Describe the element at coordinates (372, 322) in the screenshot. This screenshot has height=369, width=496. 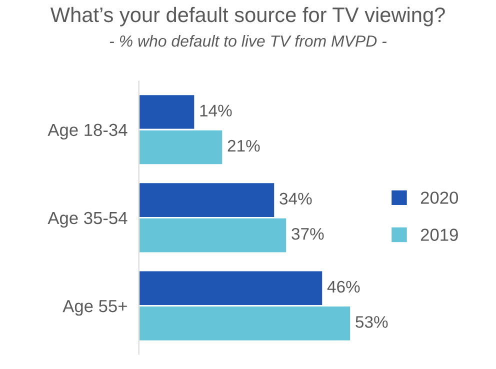
I see `data-label: 53%` at that location.